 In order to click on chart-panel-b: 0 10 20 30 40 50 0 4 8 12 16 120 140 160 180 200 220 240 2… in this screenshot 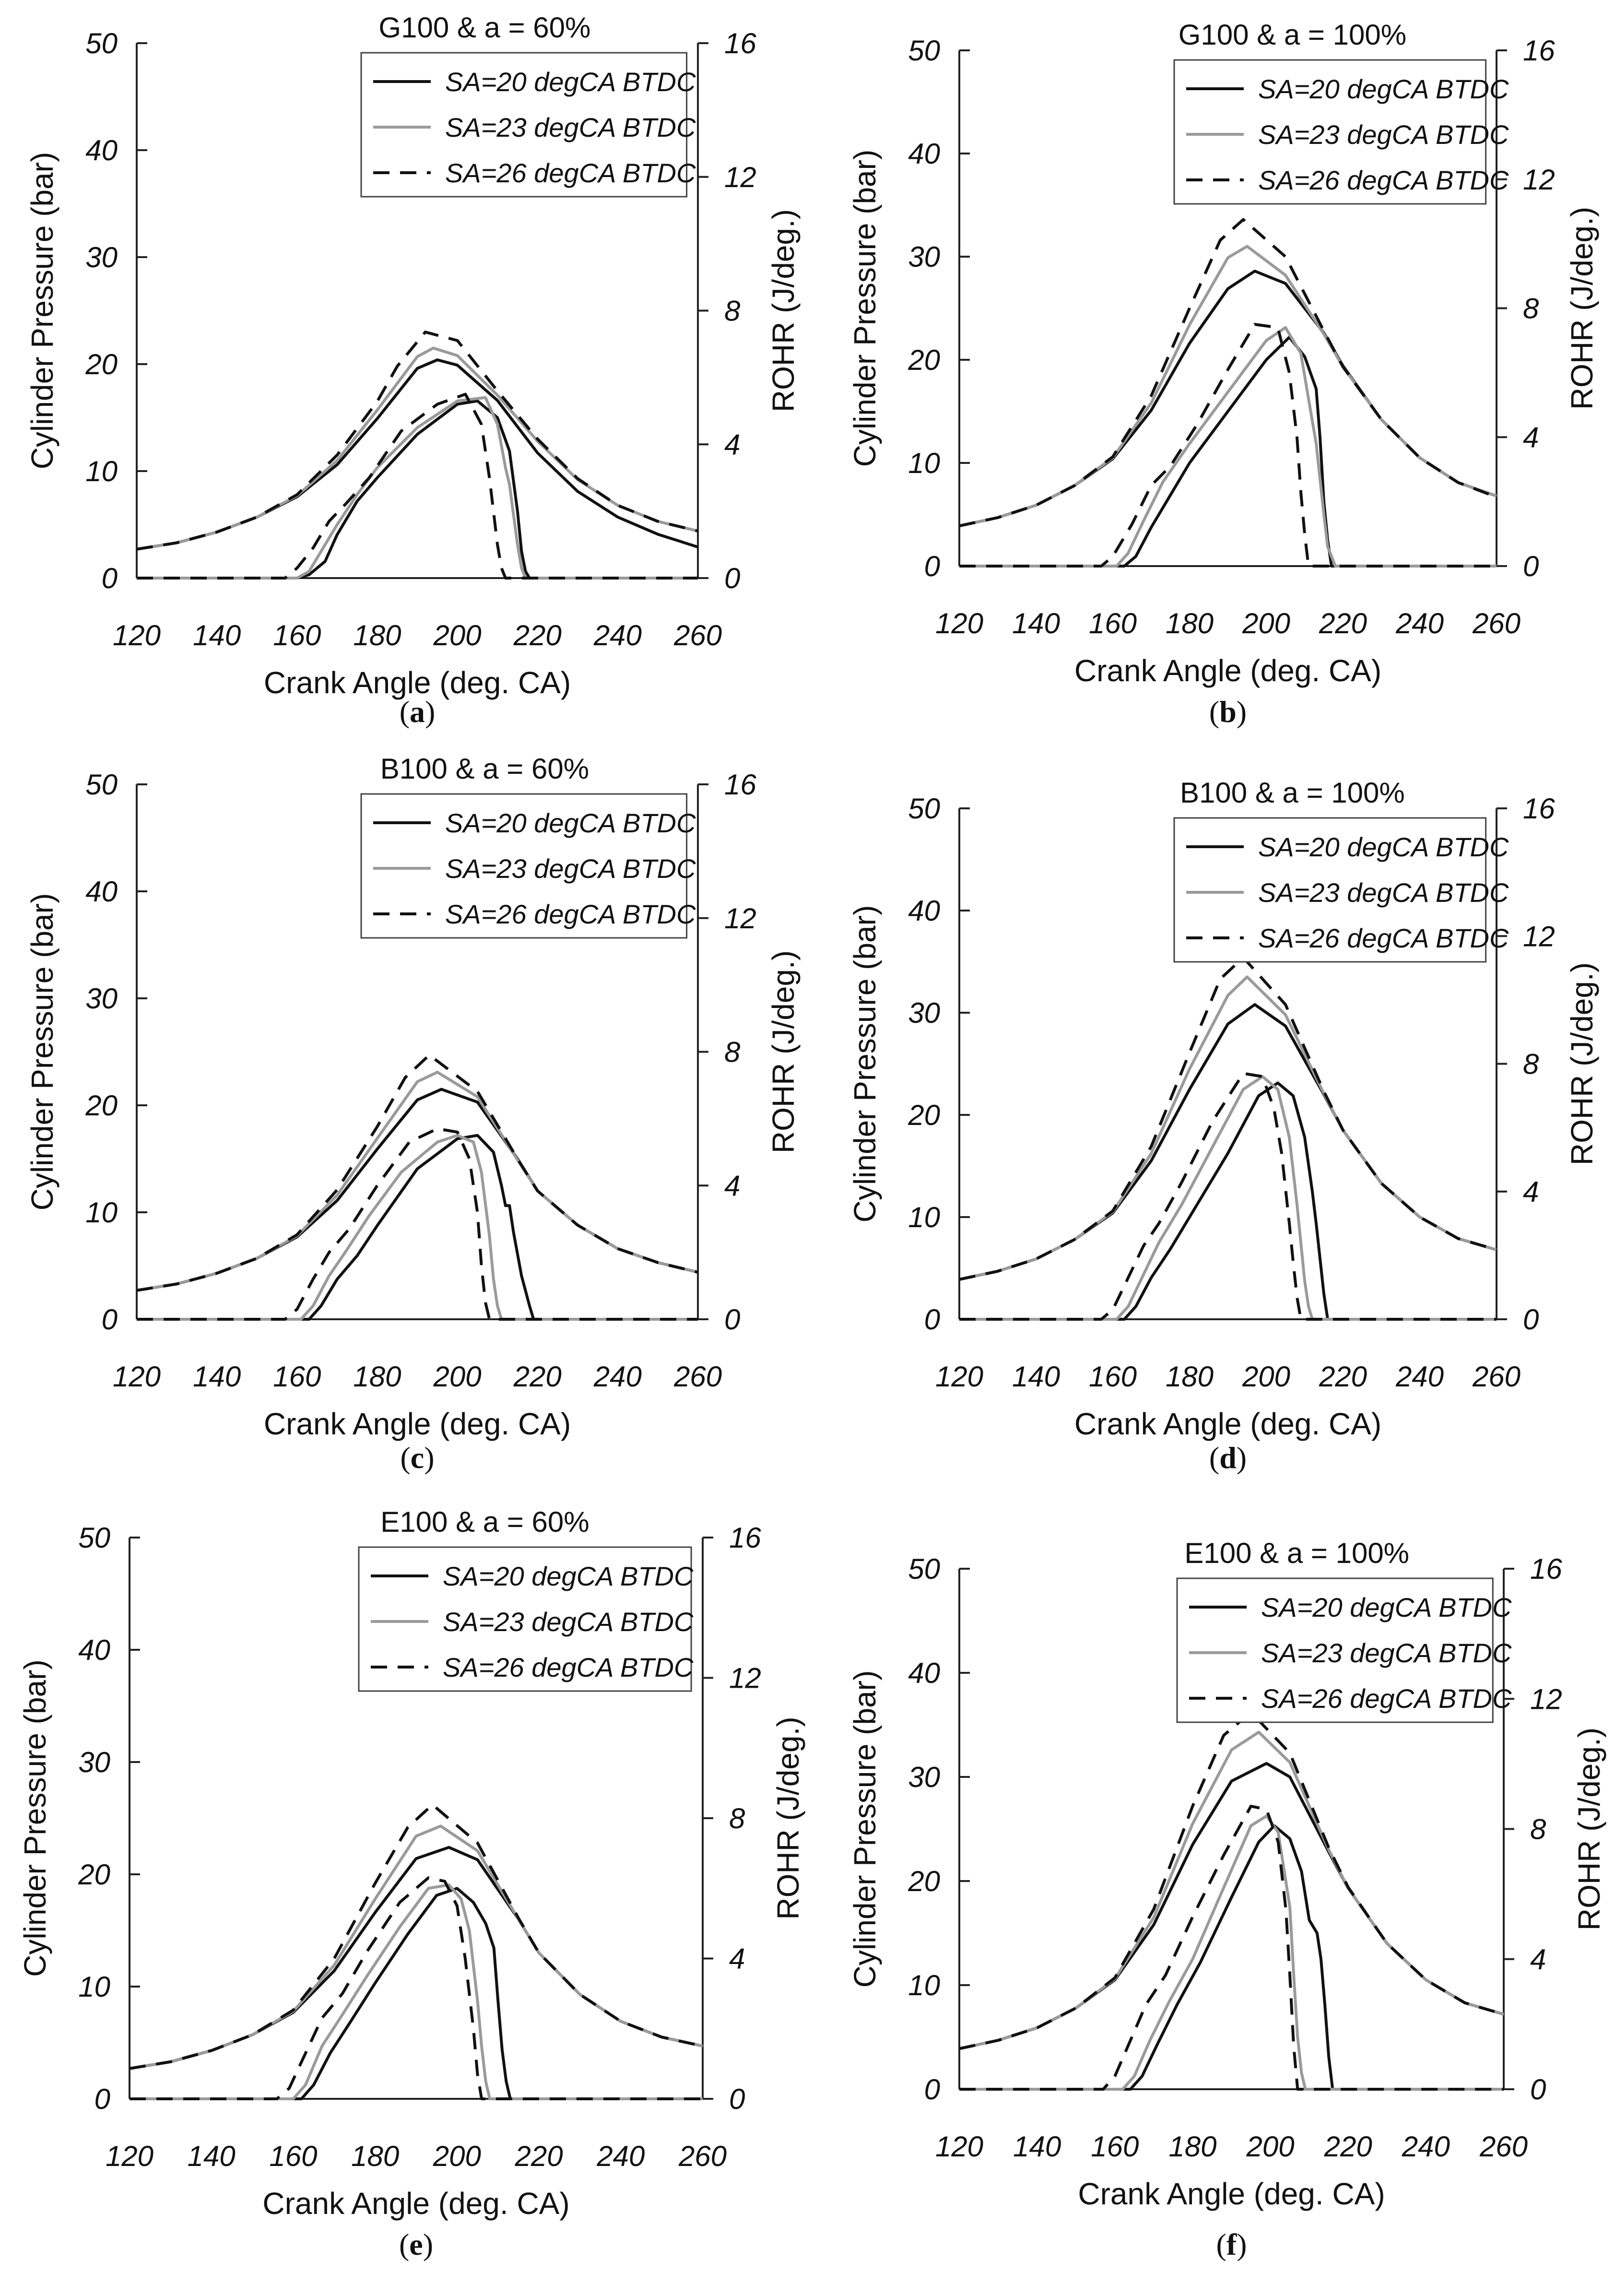, I will do `click(1223, 374)`.